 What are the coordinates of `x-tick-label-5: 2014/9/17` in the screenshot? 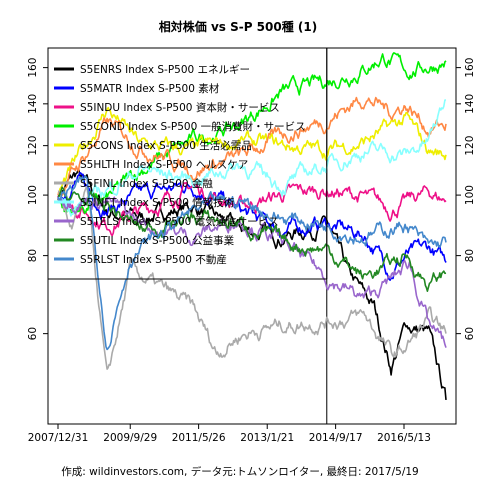 It's located at (336, 438).